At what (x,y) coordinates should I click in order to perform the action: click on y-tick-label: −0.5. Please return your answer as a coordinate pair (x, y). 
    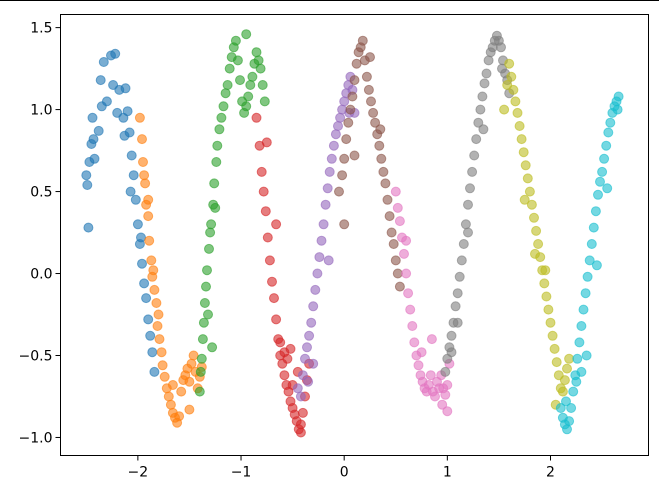
    Looking at the image, I should click on (36, 356).